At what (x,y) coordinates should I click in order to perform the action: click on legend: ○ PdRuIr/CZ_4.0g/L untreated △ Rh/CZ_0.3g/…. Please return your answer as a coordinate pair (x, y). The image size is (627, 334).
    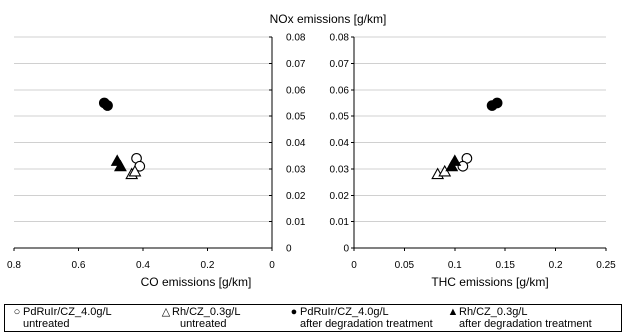
    Looking at the image, I should click on (313, 318).